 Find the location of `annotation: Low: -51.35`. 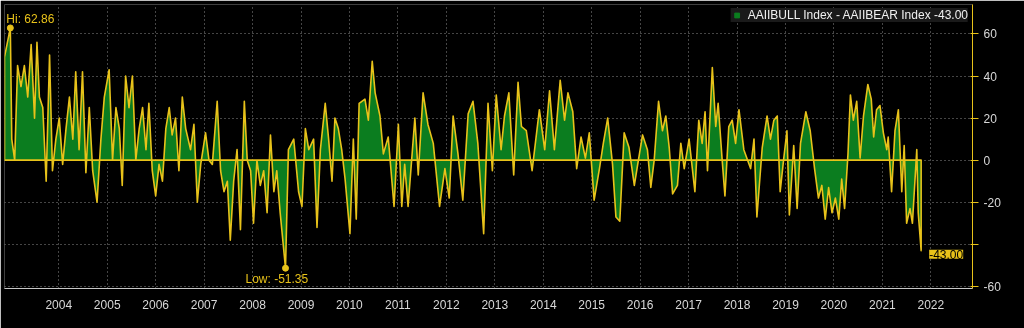

annotation: Low: -51.35 is located at coordinates (277, 279).